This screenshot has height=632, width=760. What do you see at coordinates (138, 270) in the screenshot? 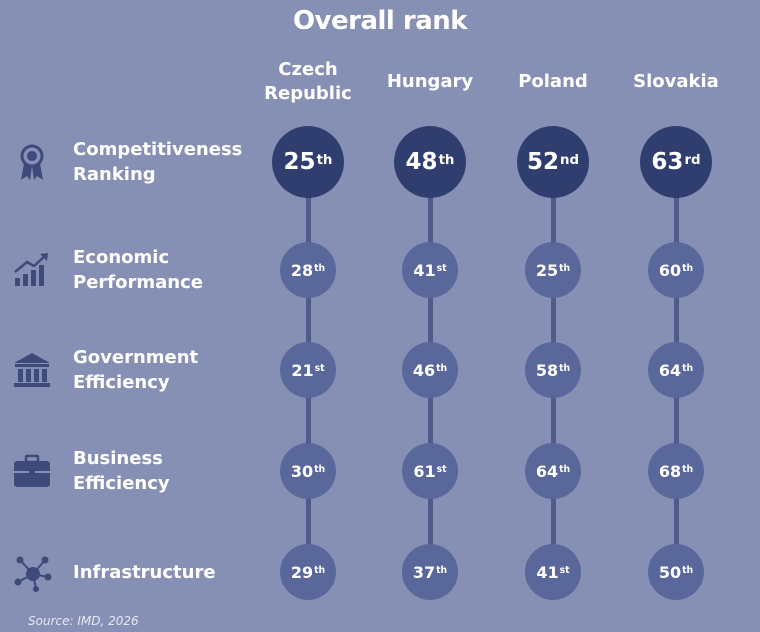
I see `row-label: Economic Performance` at bounding box center [138, 270].